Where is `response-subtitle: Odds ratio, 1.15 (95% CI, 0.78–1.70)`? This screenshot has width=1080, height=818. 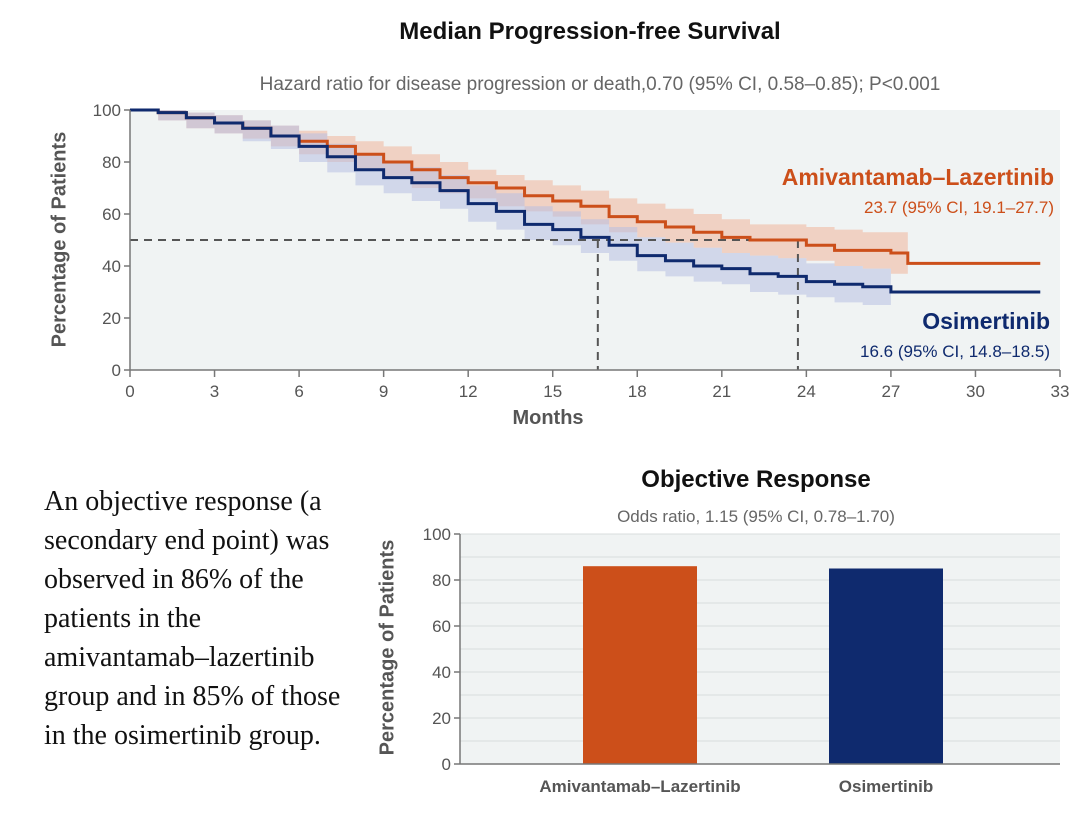 response-subtitle: Odds ratio, 1.15 (95% CI, 0.78–1.70) is located at coordinates (756, 516).